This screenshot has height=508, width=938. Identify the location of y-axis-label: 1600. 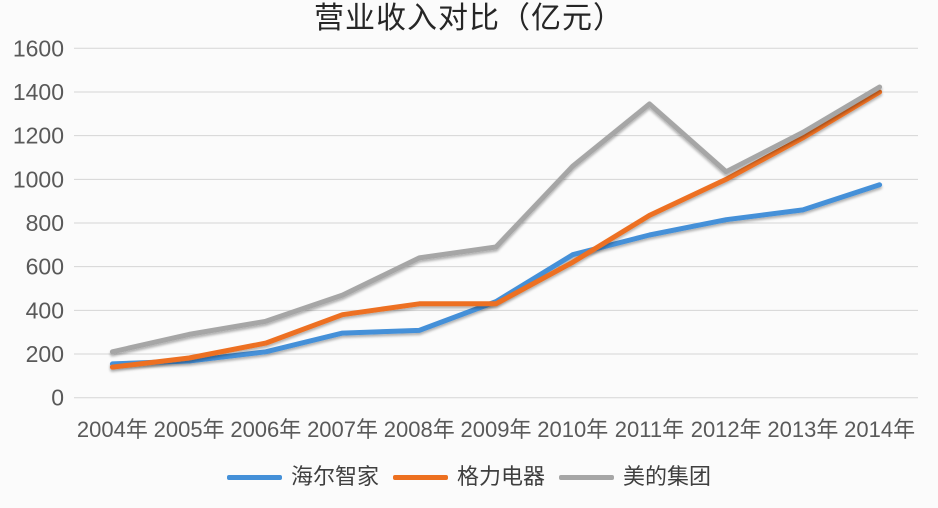
(38, 48).